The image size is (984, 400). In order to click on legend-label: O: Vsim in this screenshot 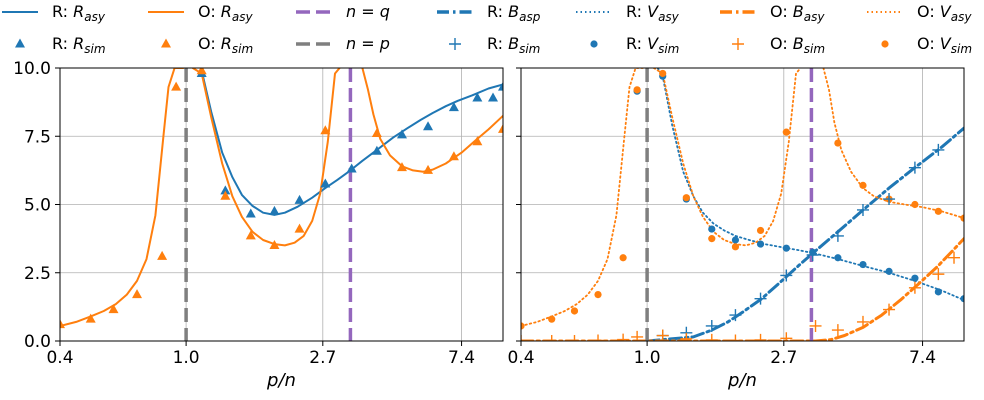, I will do `click(944, 45)`.